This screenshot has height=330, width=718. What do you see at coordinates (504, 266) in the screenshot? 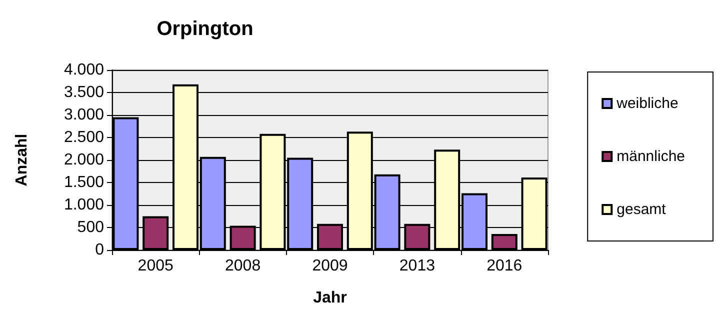
I see `x-tick-label: 2016` at bounding box center [504, 266].